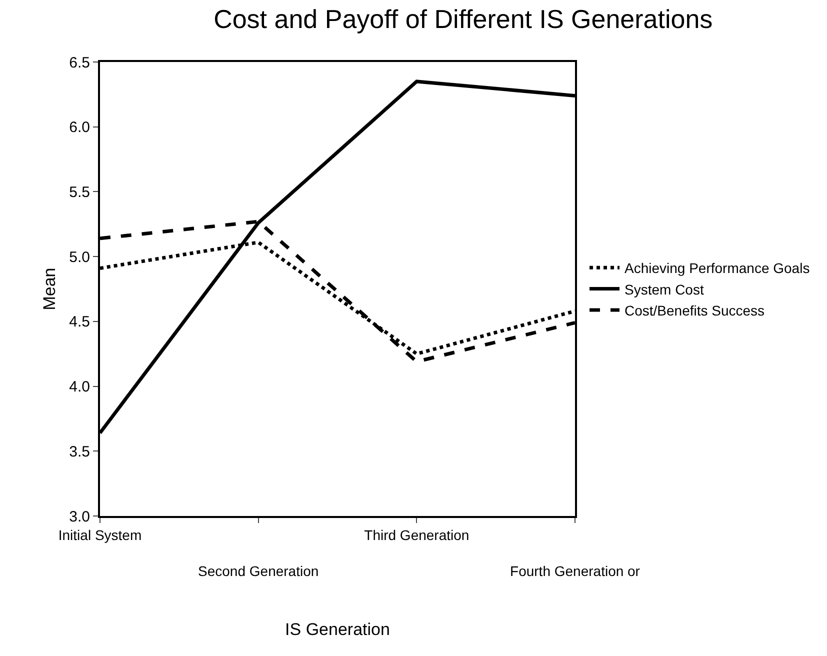  I want to click on y-tick-label: 5.0, so click(79, 257).